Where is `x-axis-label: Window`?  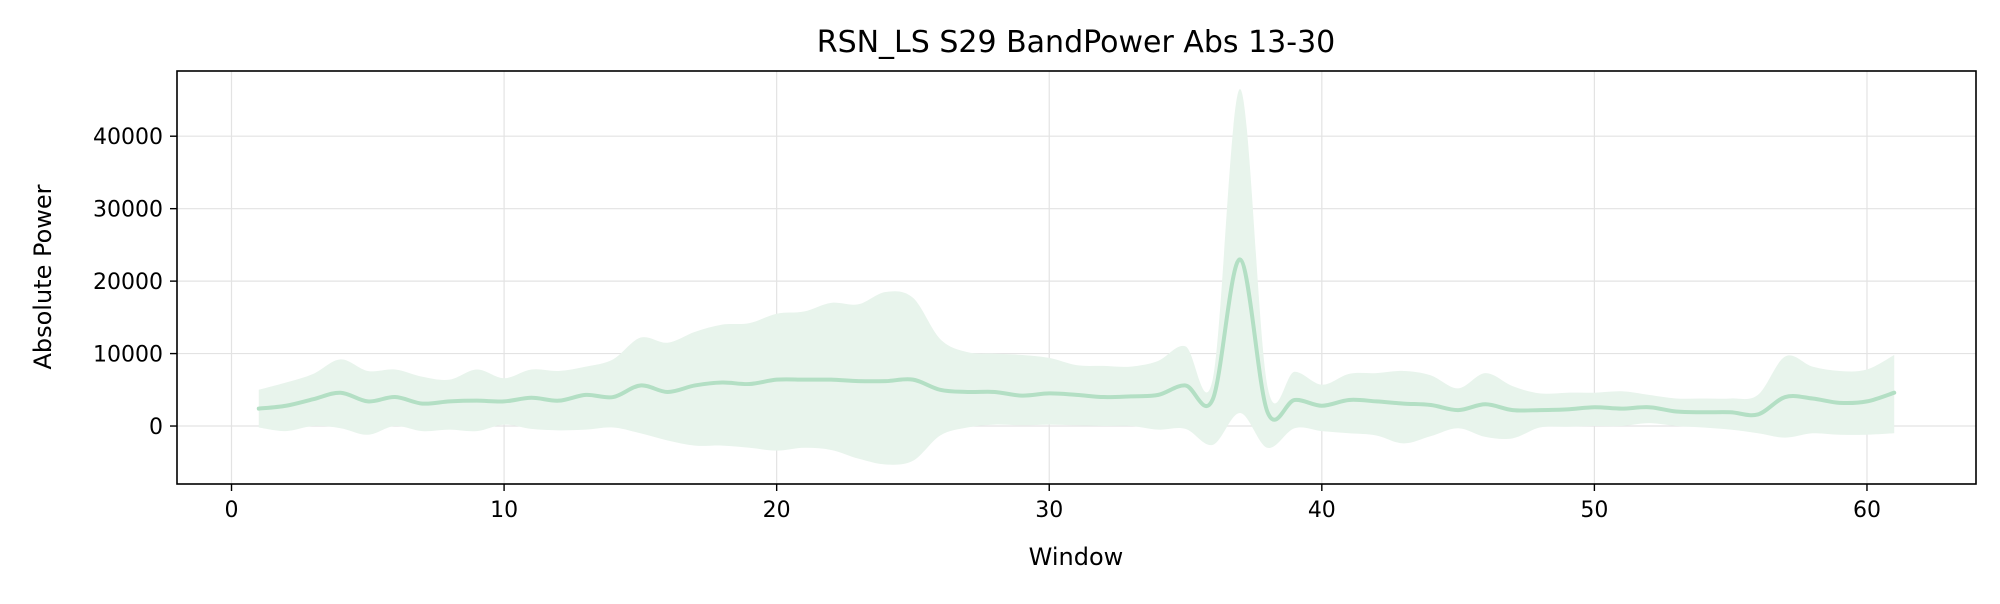 x-axis-label: Window is located at coordinates (1076, 557).